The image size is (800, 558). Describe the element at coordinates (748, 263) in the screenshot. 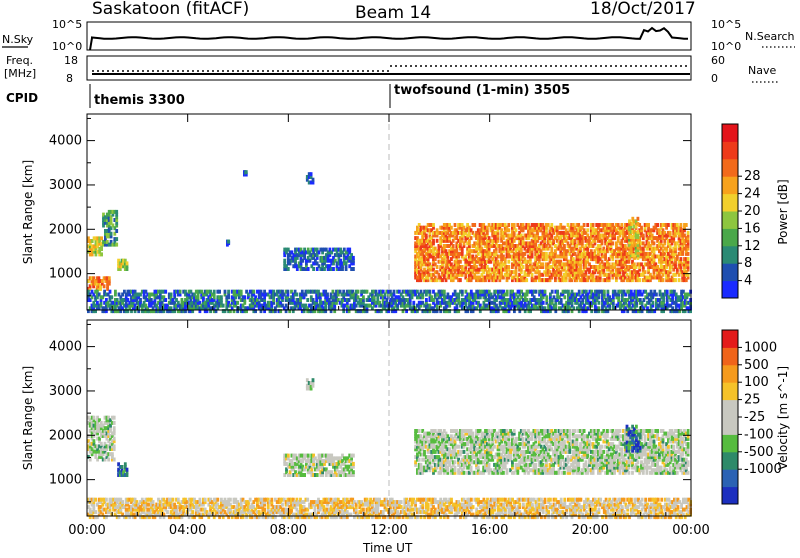

I see `colorbar-tick-label: 8` at that location.